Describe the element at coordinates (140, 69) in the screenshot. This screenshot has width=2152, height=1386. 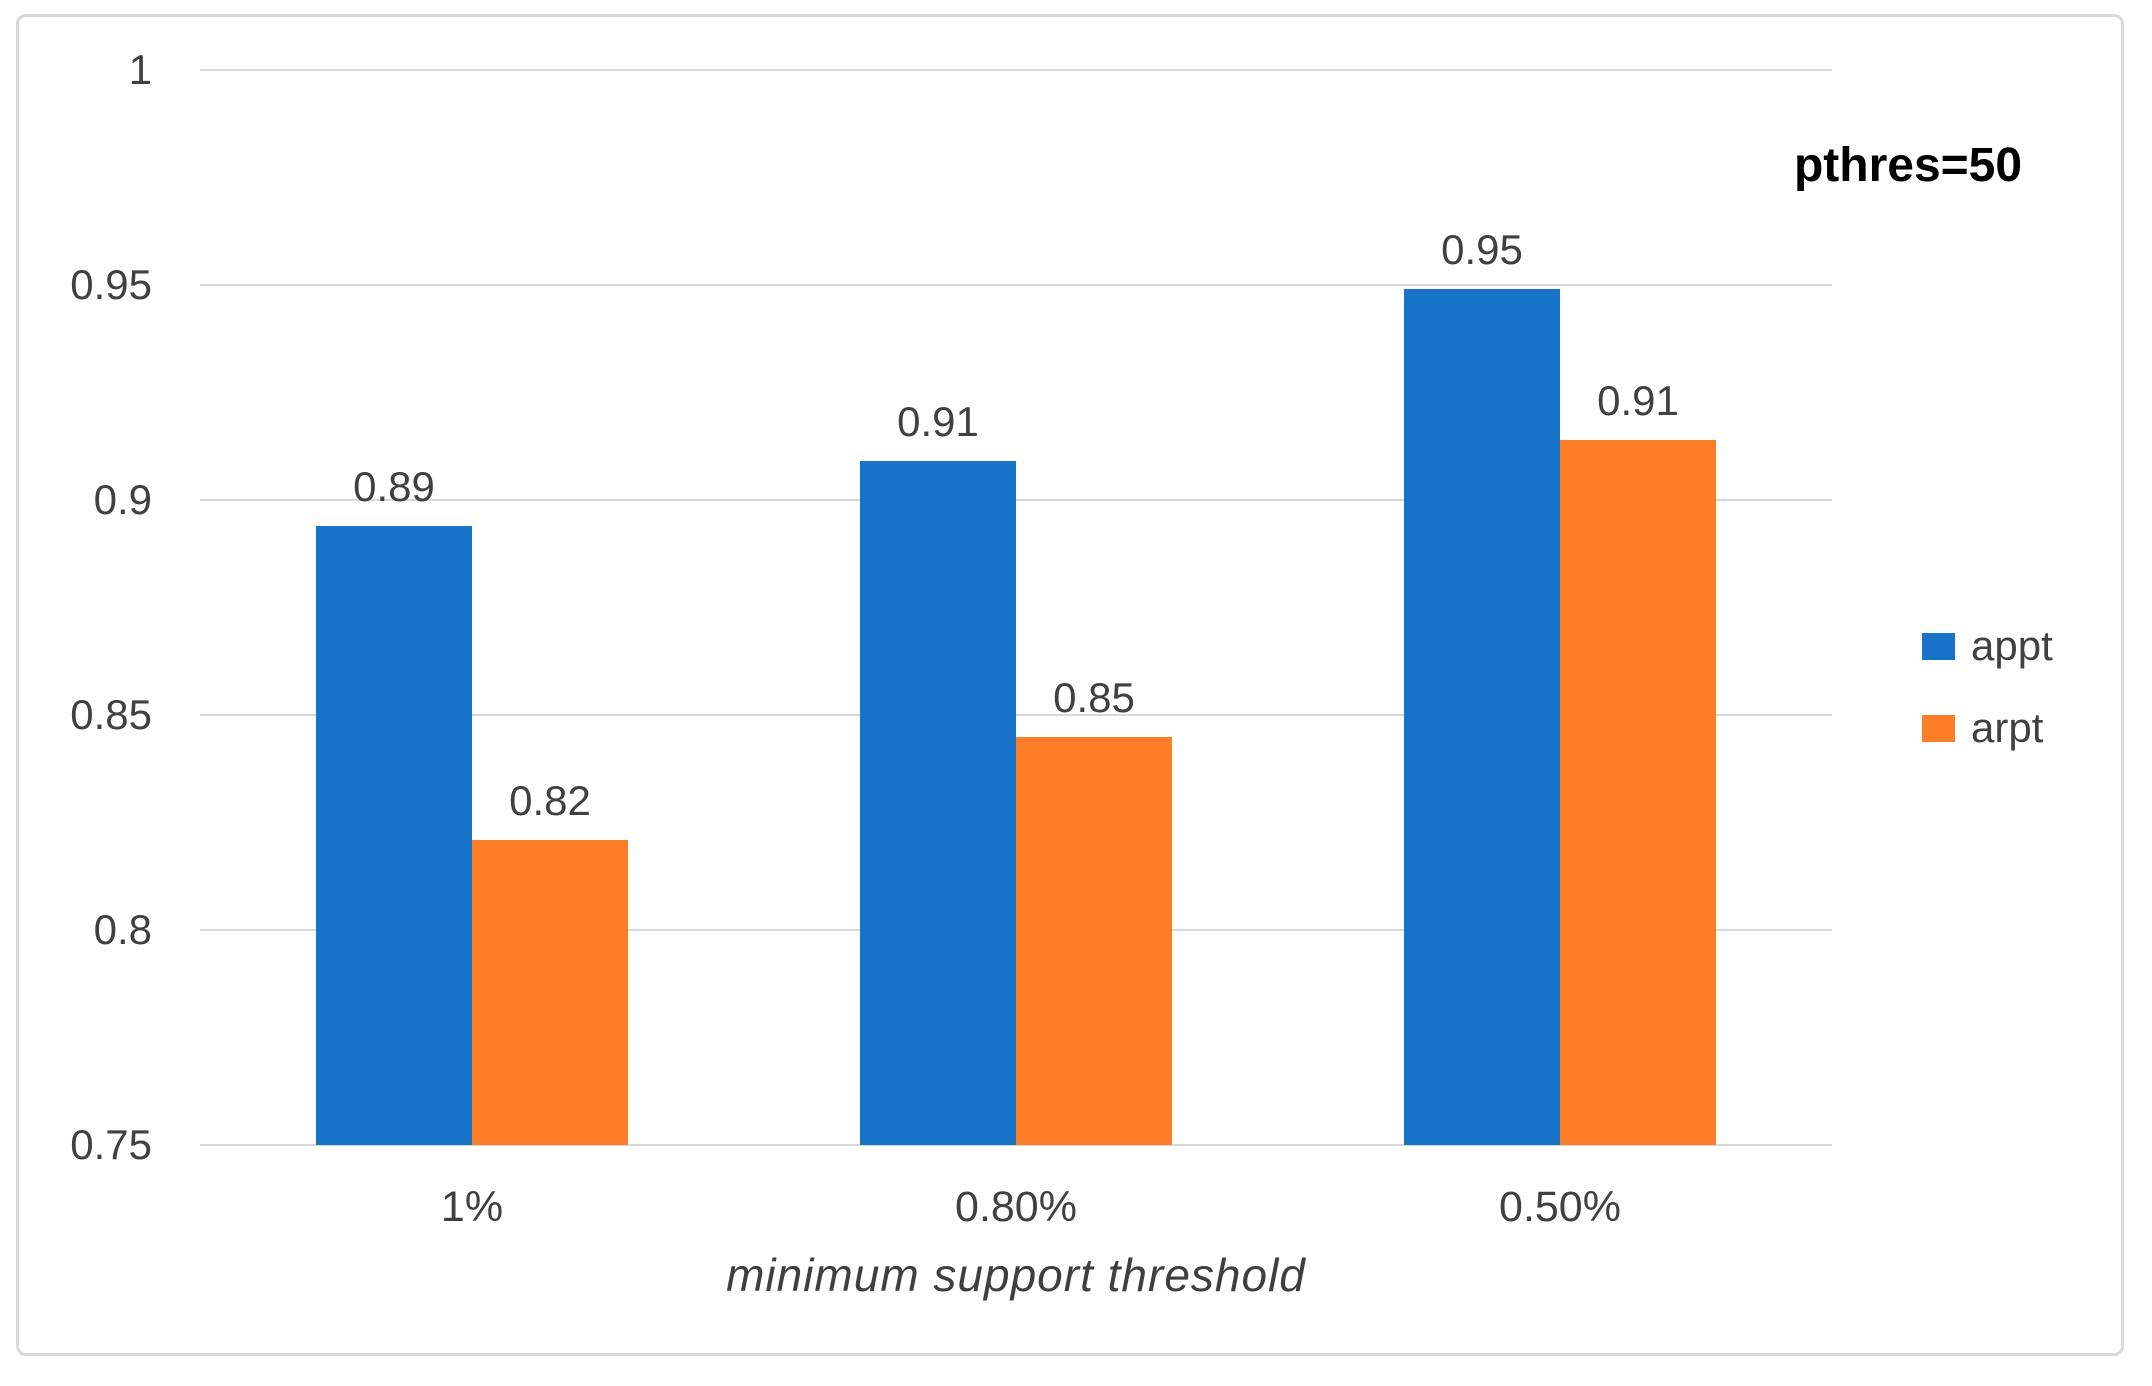
I see `y-tick-label: 1` at that location.